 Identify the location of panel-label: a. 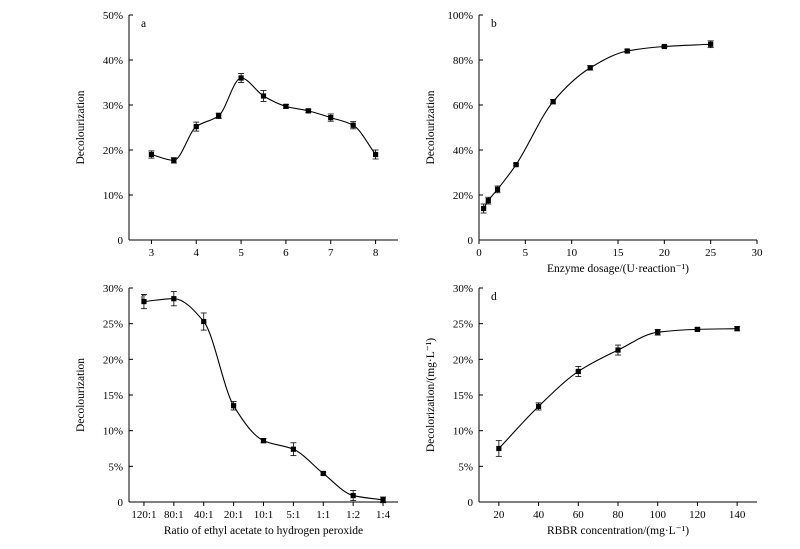
(143, 24).